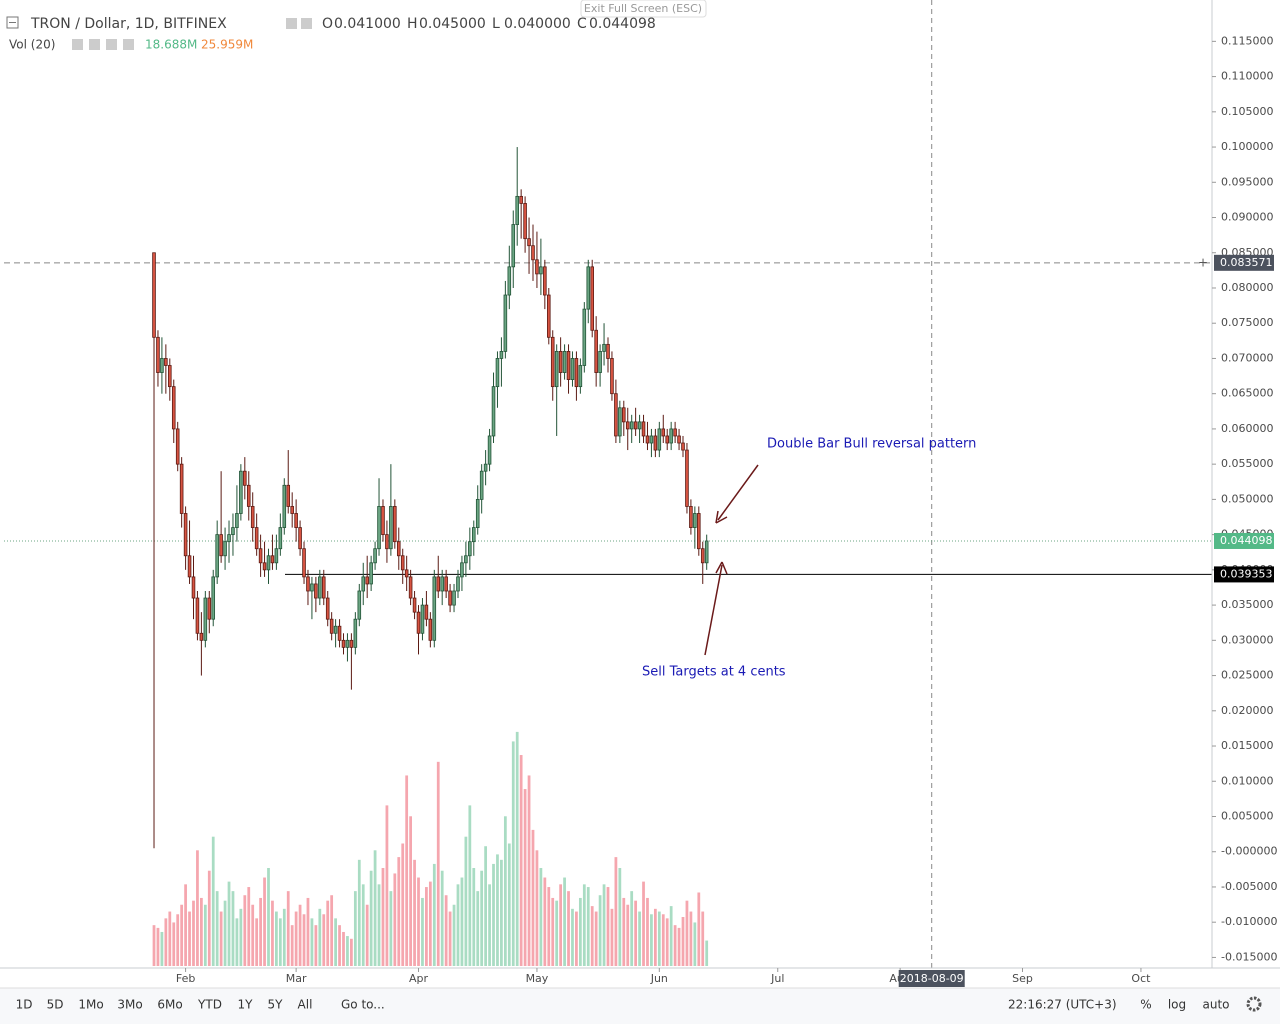  What do you see at coordinates (1215, 1005) in the screenshot?
I see `scale-option: auto` at bounding box center [1215, 1005].